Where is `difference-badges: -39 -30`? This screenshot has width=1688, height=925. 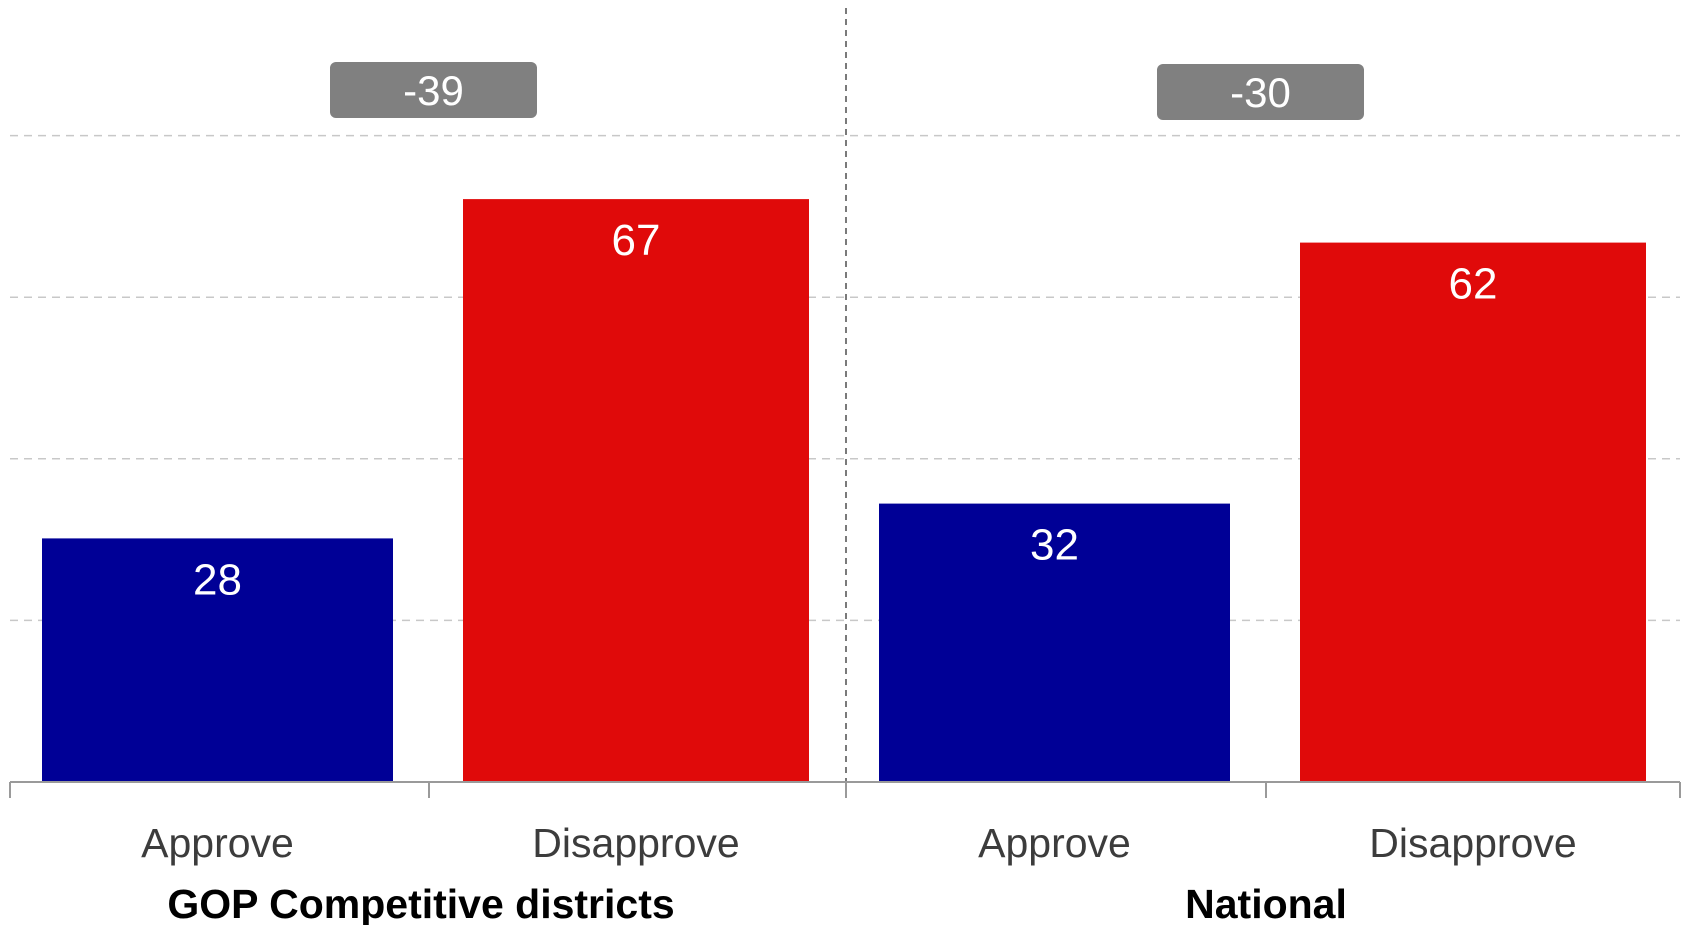
difference-badges: -39 -30 is located at coordinates (847, 91).